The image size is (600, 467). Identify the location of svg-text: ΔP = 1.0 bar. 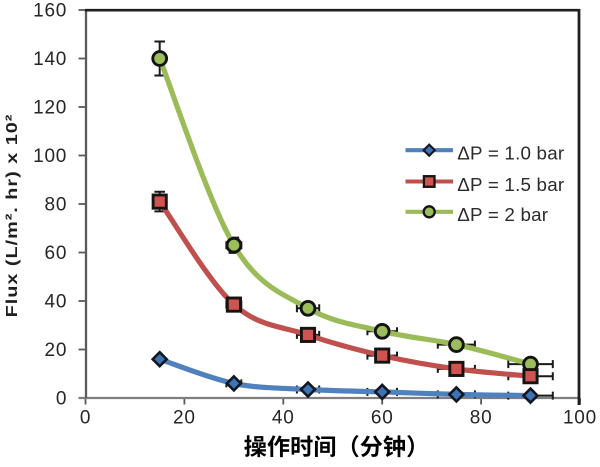
(510, 153).